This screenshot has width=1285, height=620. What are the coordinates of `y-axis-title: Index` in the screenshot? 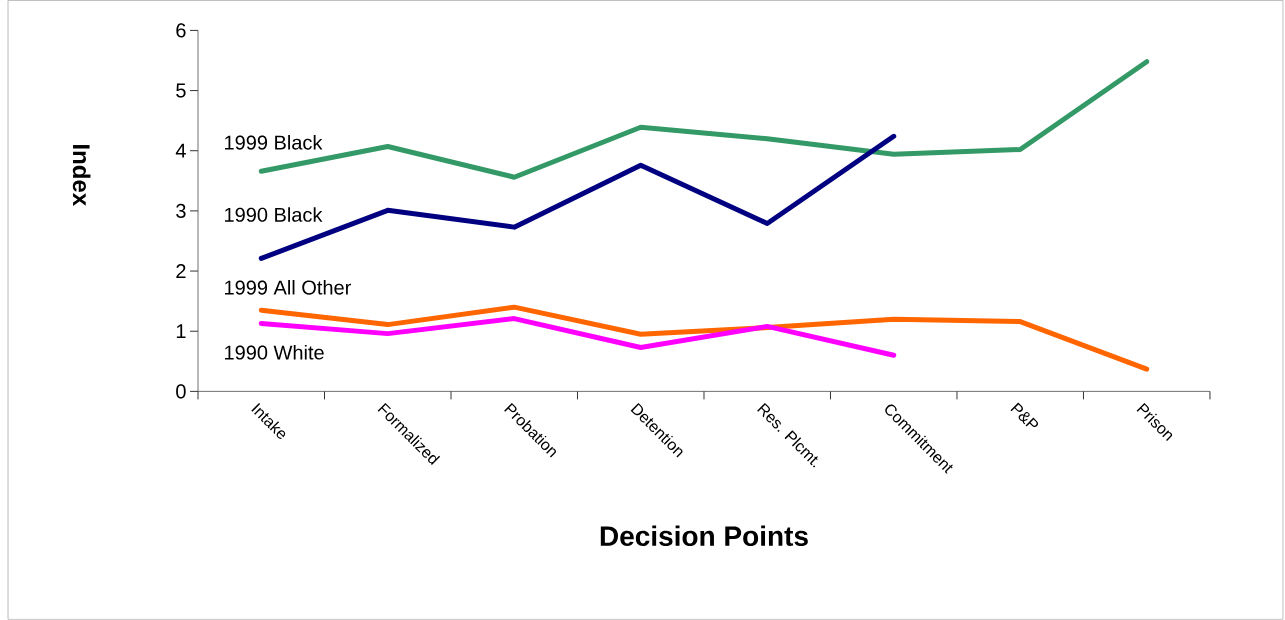 It's located at (81, 176).